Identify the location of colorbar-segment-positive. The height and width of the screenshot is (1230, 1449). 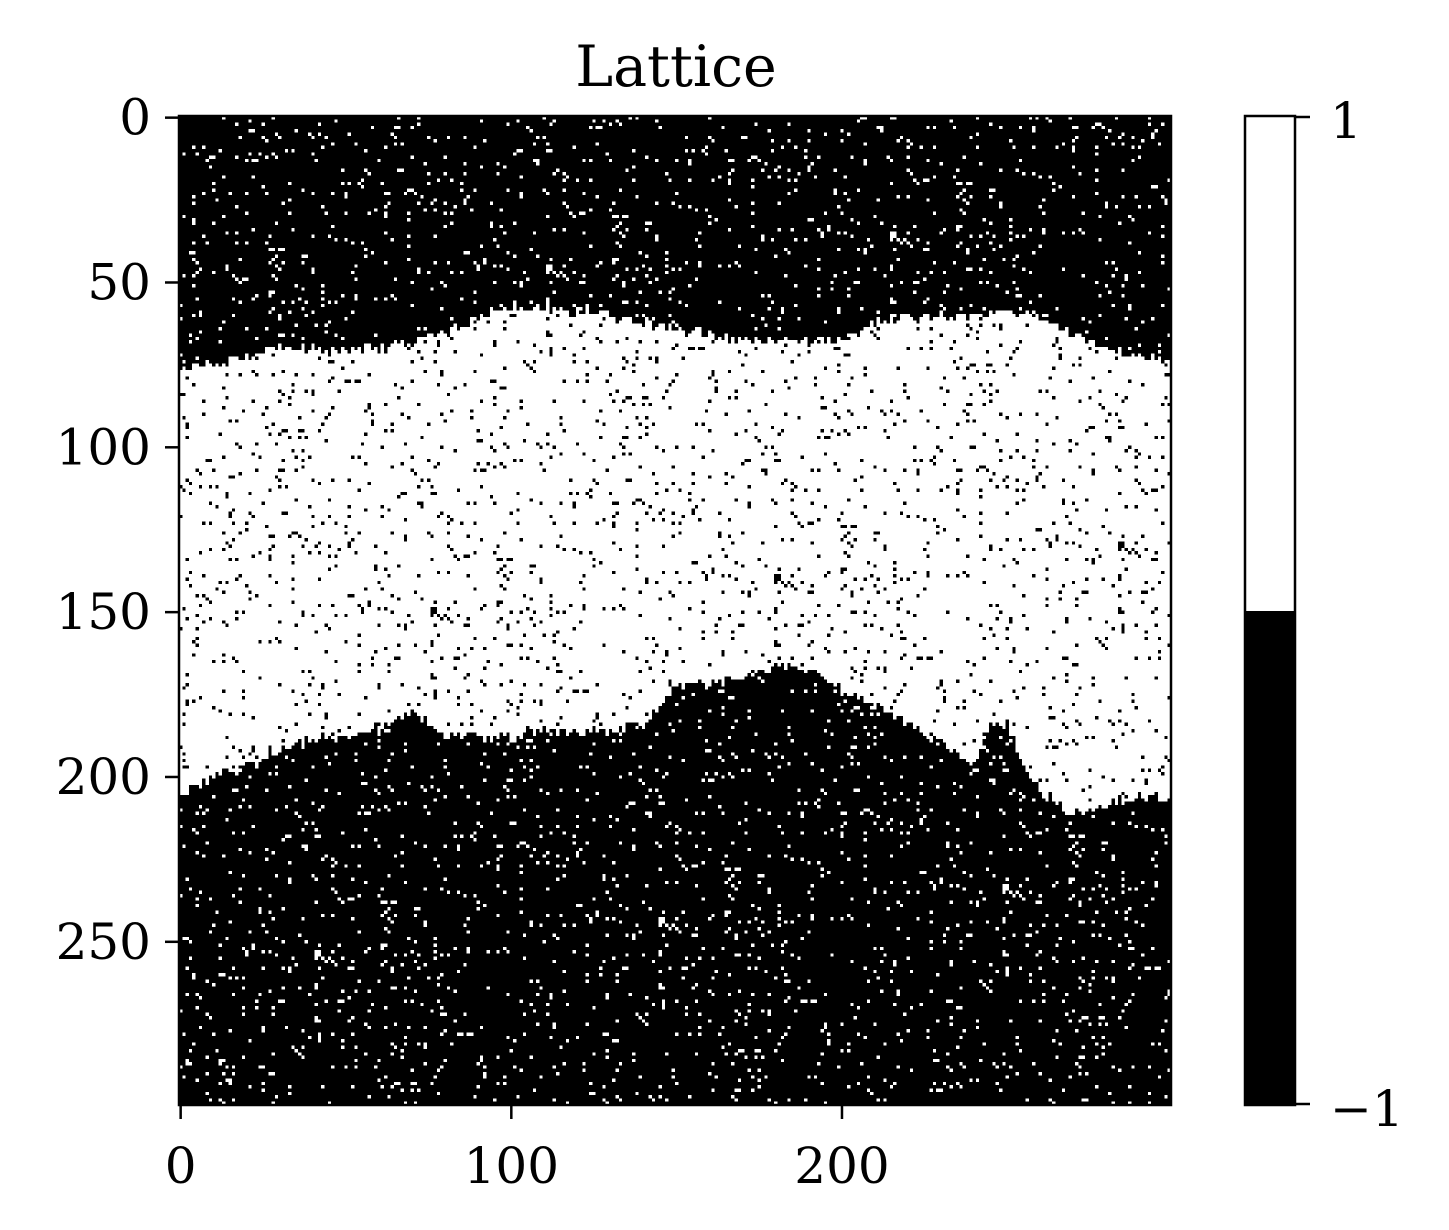
(1270, 363).